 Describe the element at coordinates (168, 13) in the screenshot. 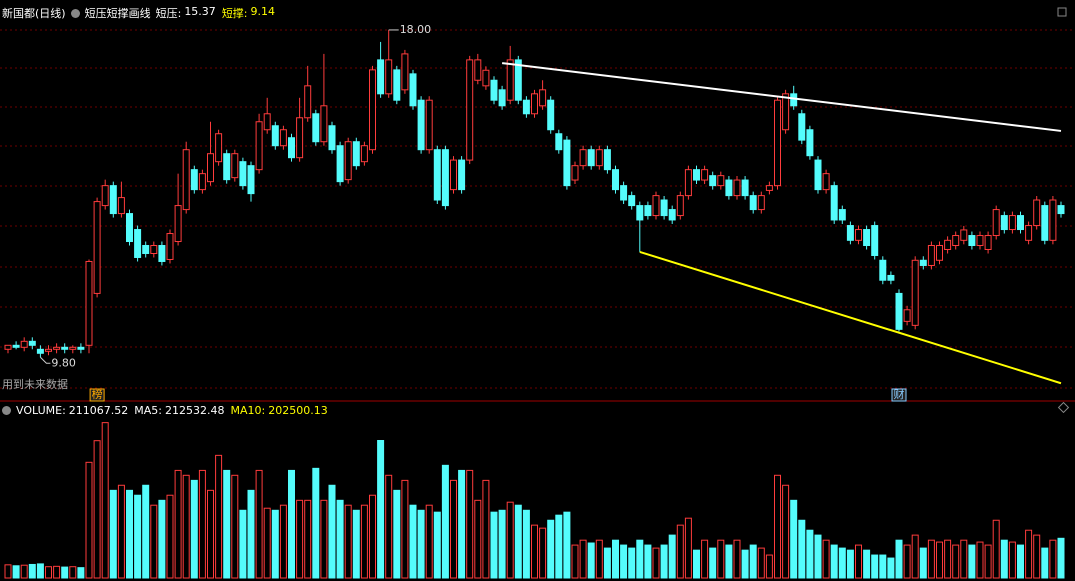

I see `indicator-label: 短压:` at that location.